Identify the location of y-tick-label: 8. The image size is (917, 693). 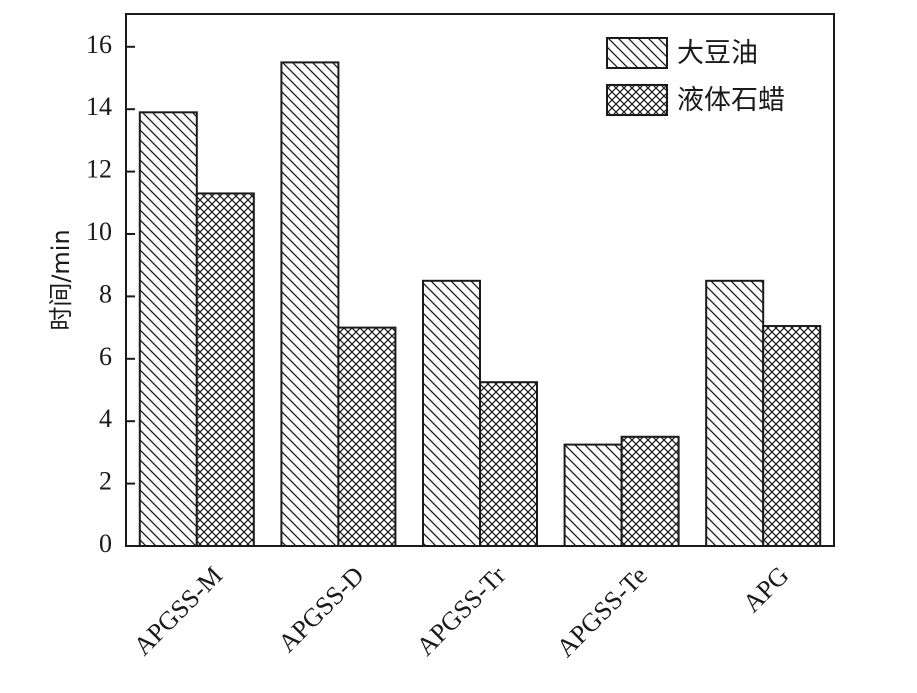
(105, 293).